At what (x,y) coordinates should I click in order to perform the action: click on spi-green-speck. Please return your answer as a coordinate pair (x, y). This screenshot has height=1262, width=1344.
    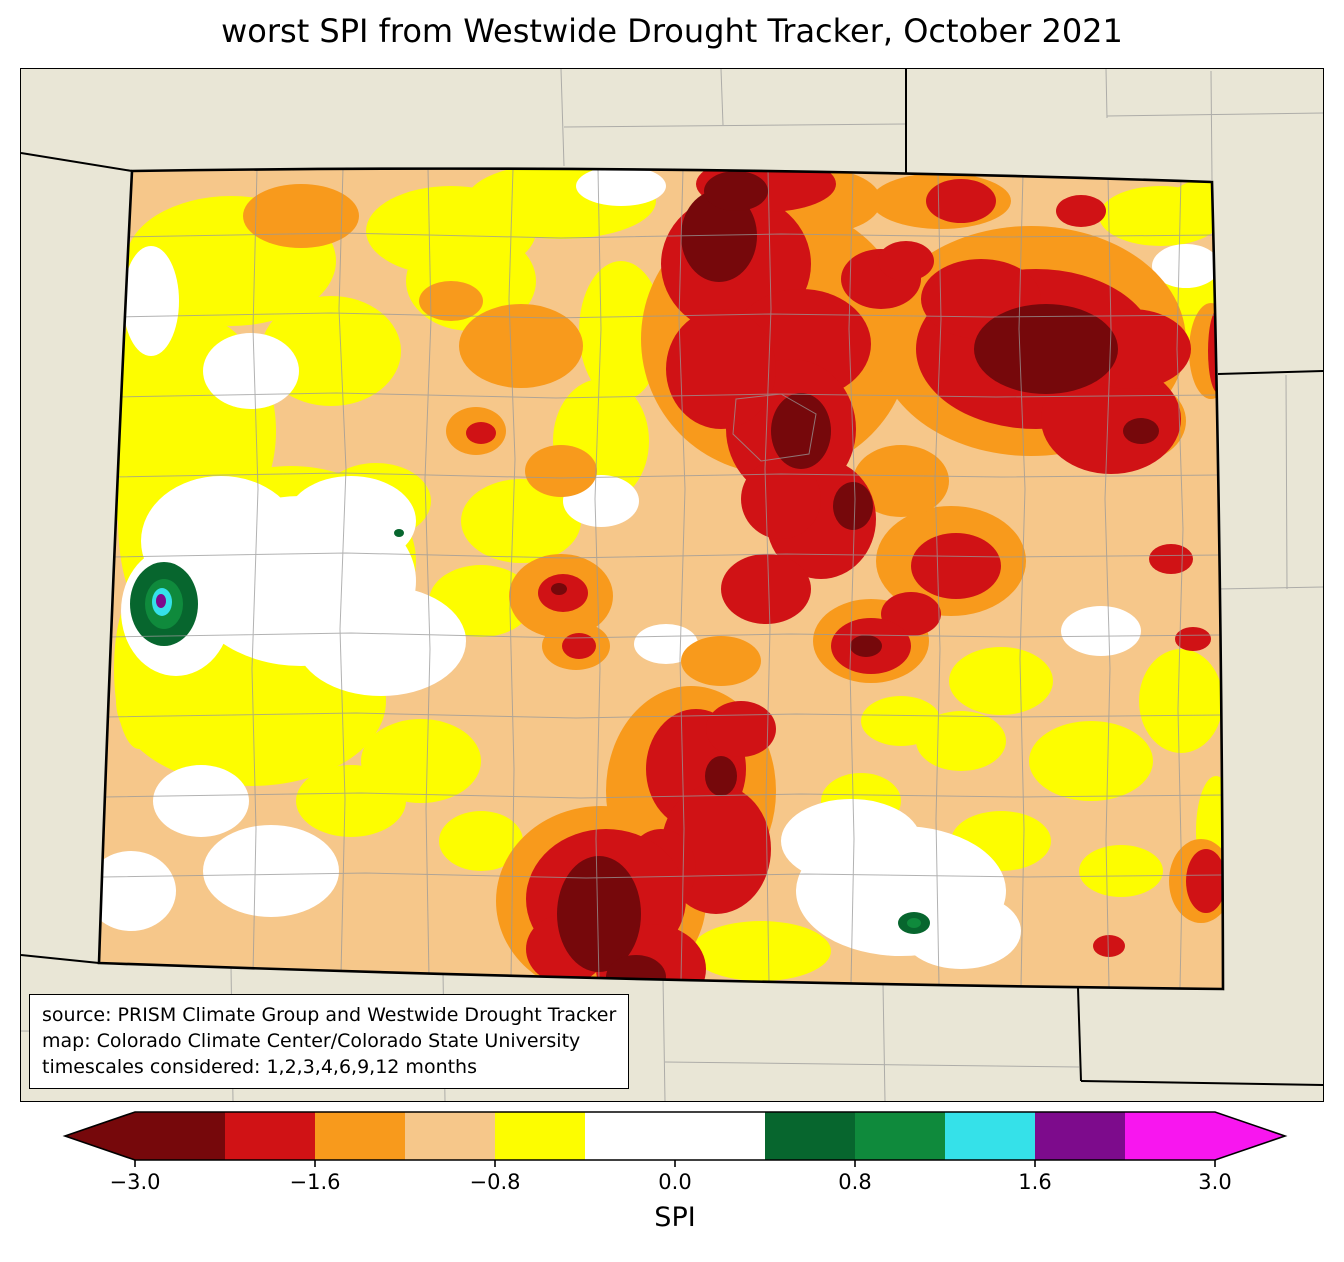
    Looking at the image, I should click on (399, 533).